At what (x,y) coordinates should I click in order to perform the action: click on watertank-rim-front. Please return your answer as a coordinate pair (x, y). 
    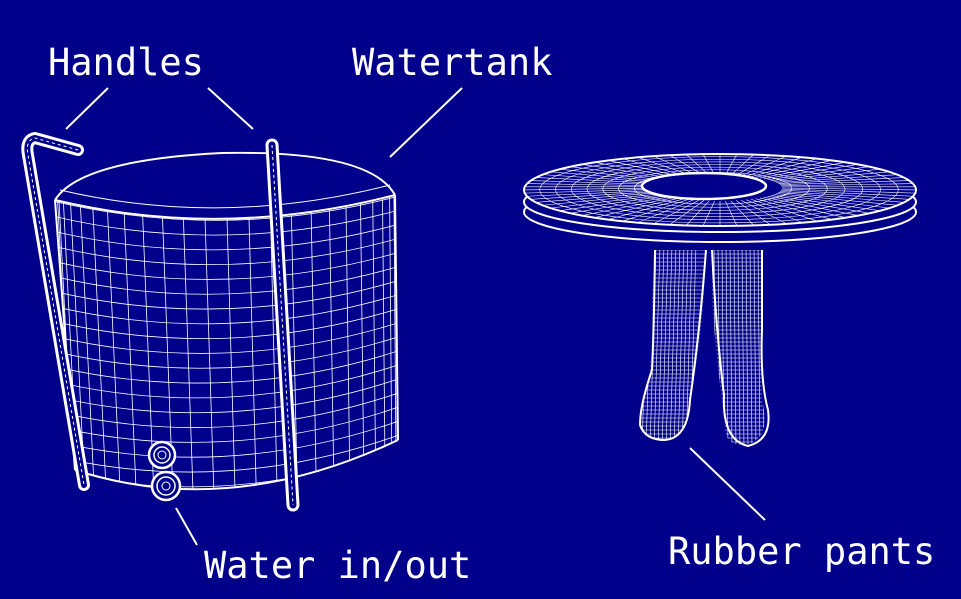
    Looking at the image, I should click on (225, 207).